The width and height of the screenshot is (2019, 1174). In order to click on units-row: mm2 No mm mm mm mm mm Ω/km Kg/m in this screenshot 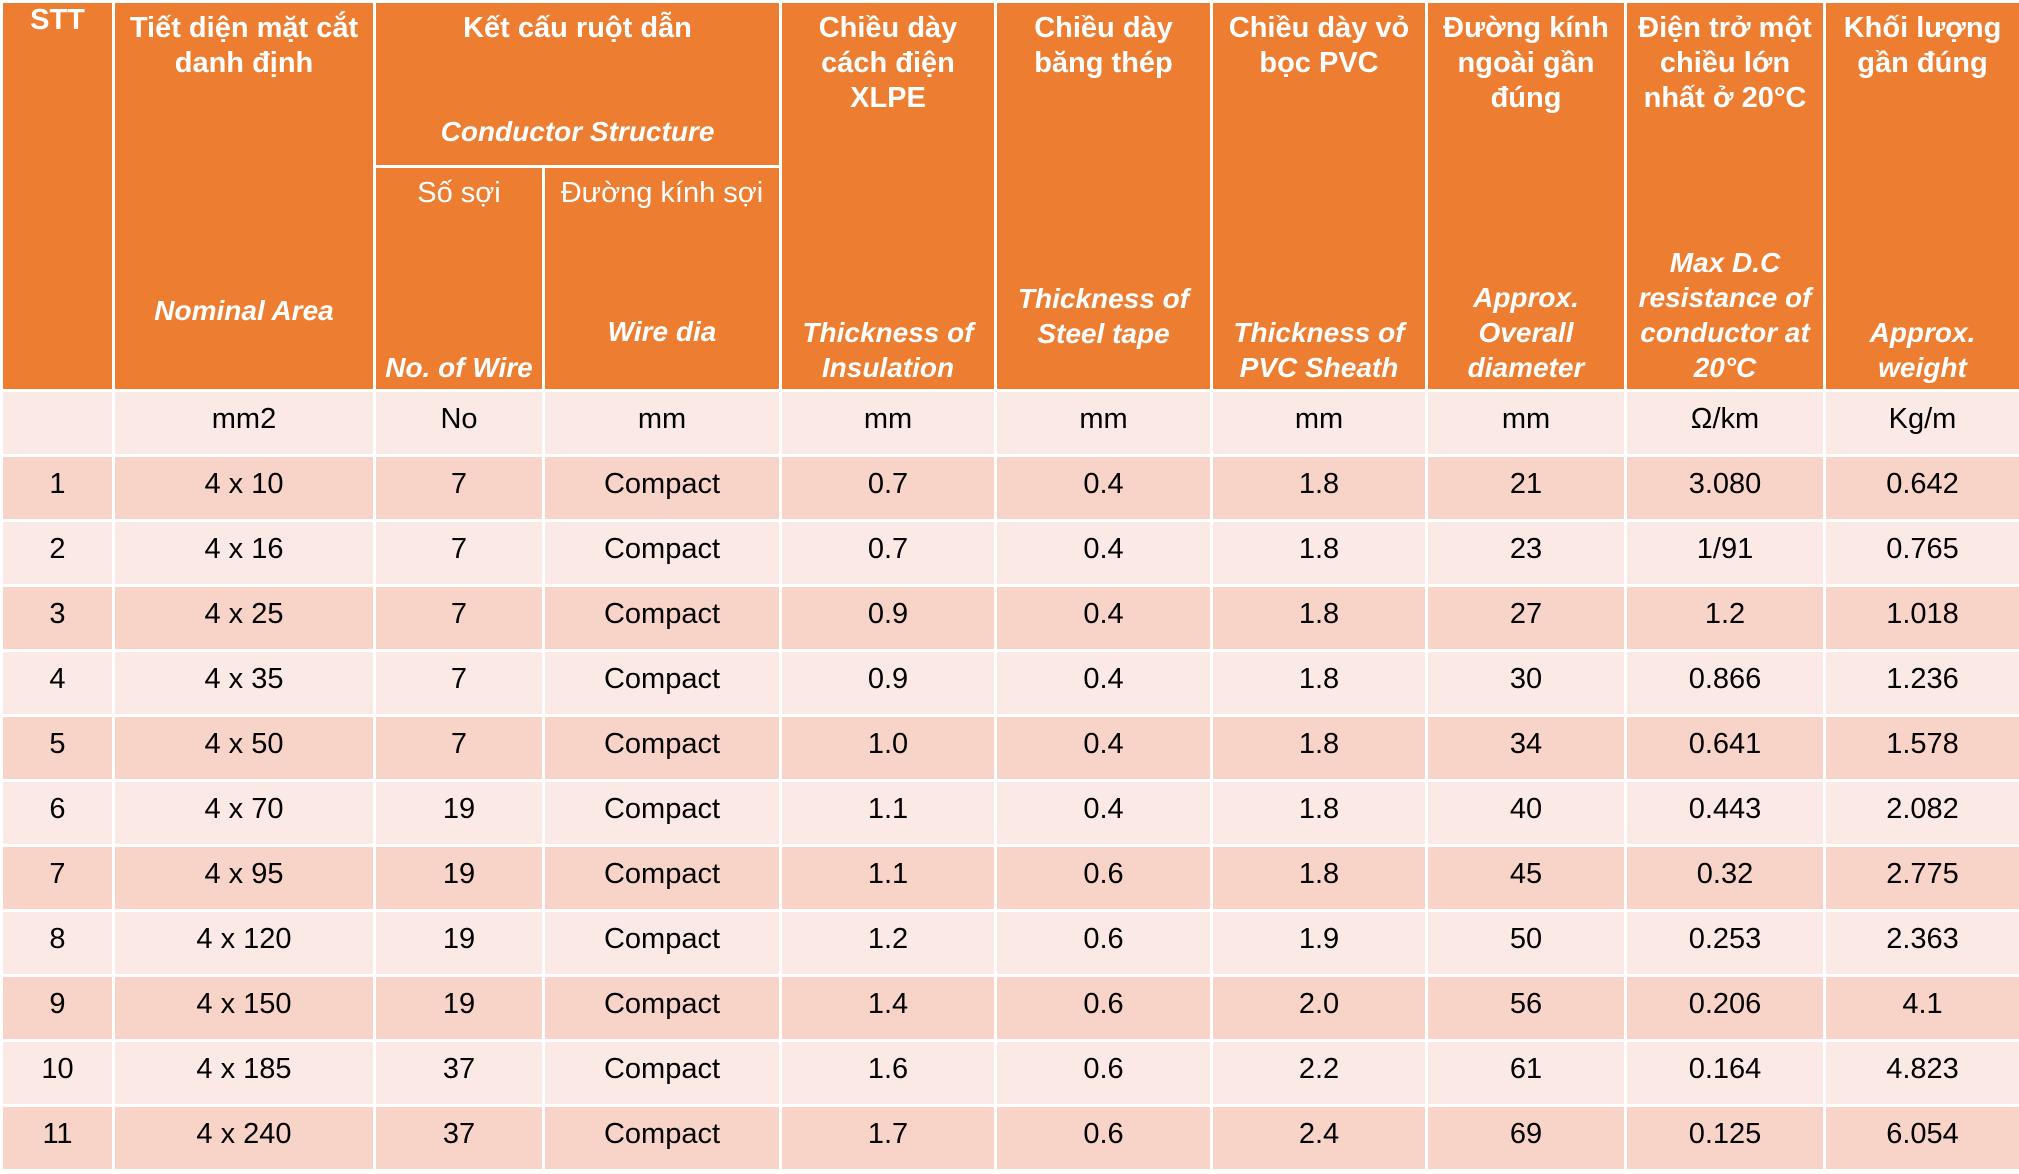, I will do `click(1009, 423)`.